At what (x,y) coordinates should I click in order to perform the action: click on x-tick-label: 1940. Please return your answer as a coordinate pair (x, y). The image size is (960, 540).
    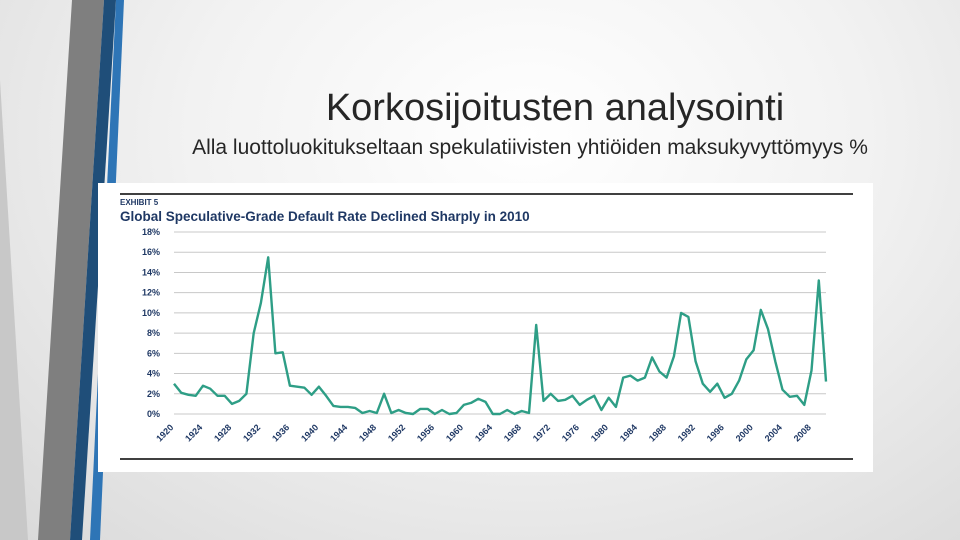
    Looking at the image, I should click on (309, 432).